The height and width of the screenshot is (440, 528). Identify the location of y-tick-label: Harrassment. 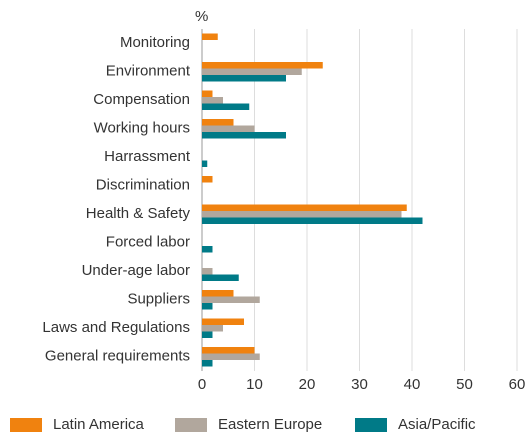
(147, 156).